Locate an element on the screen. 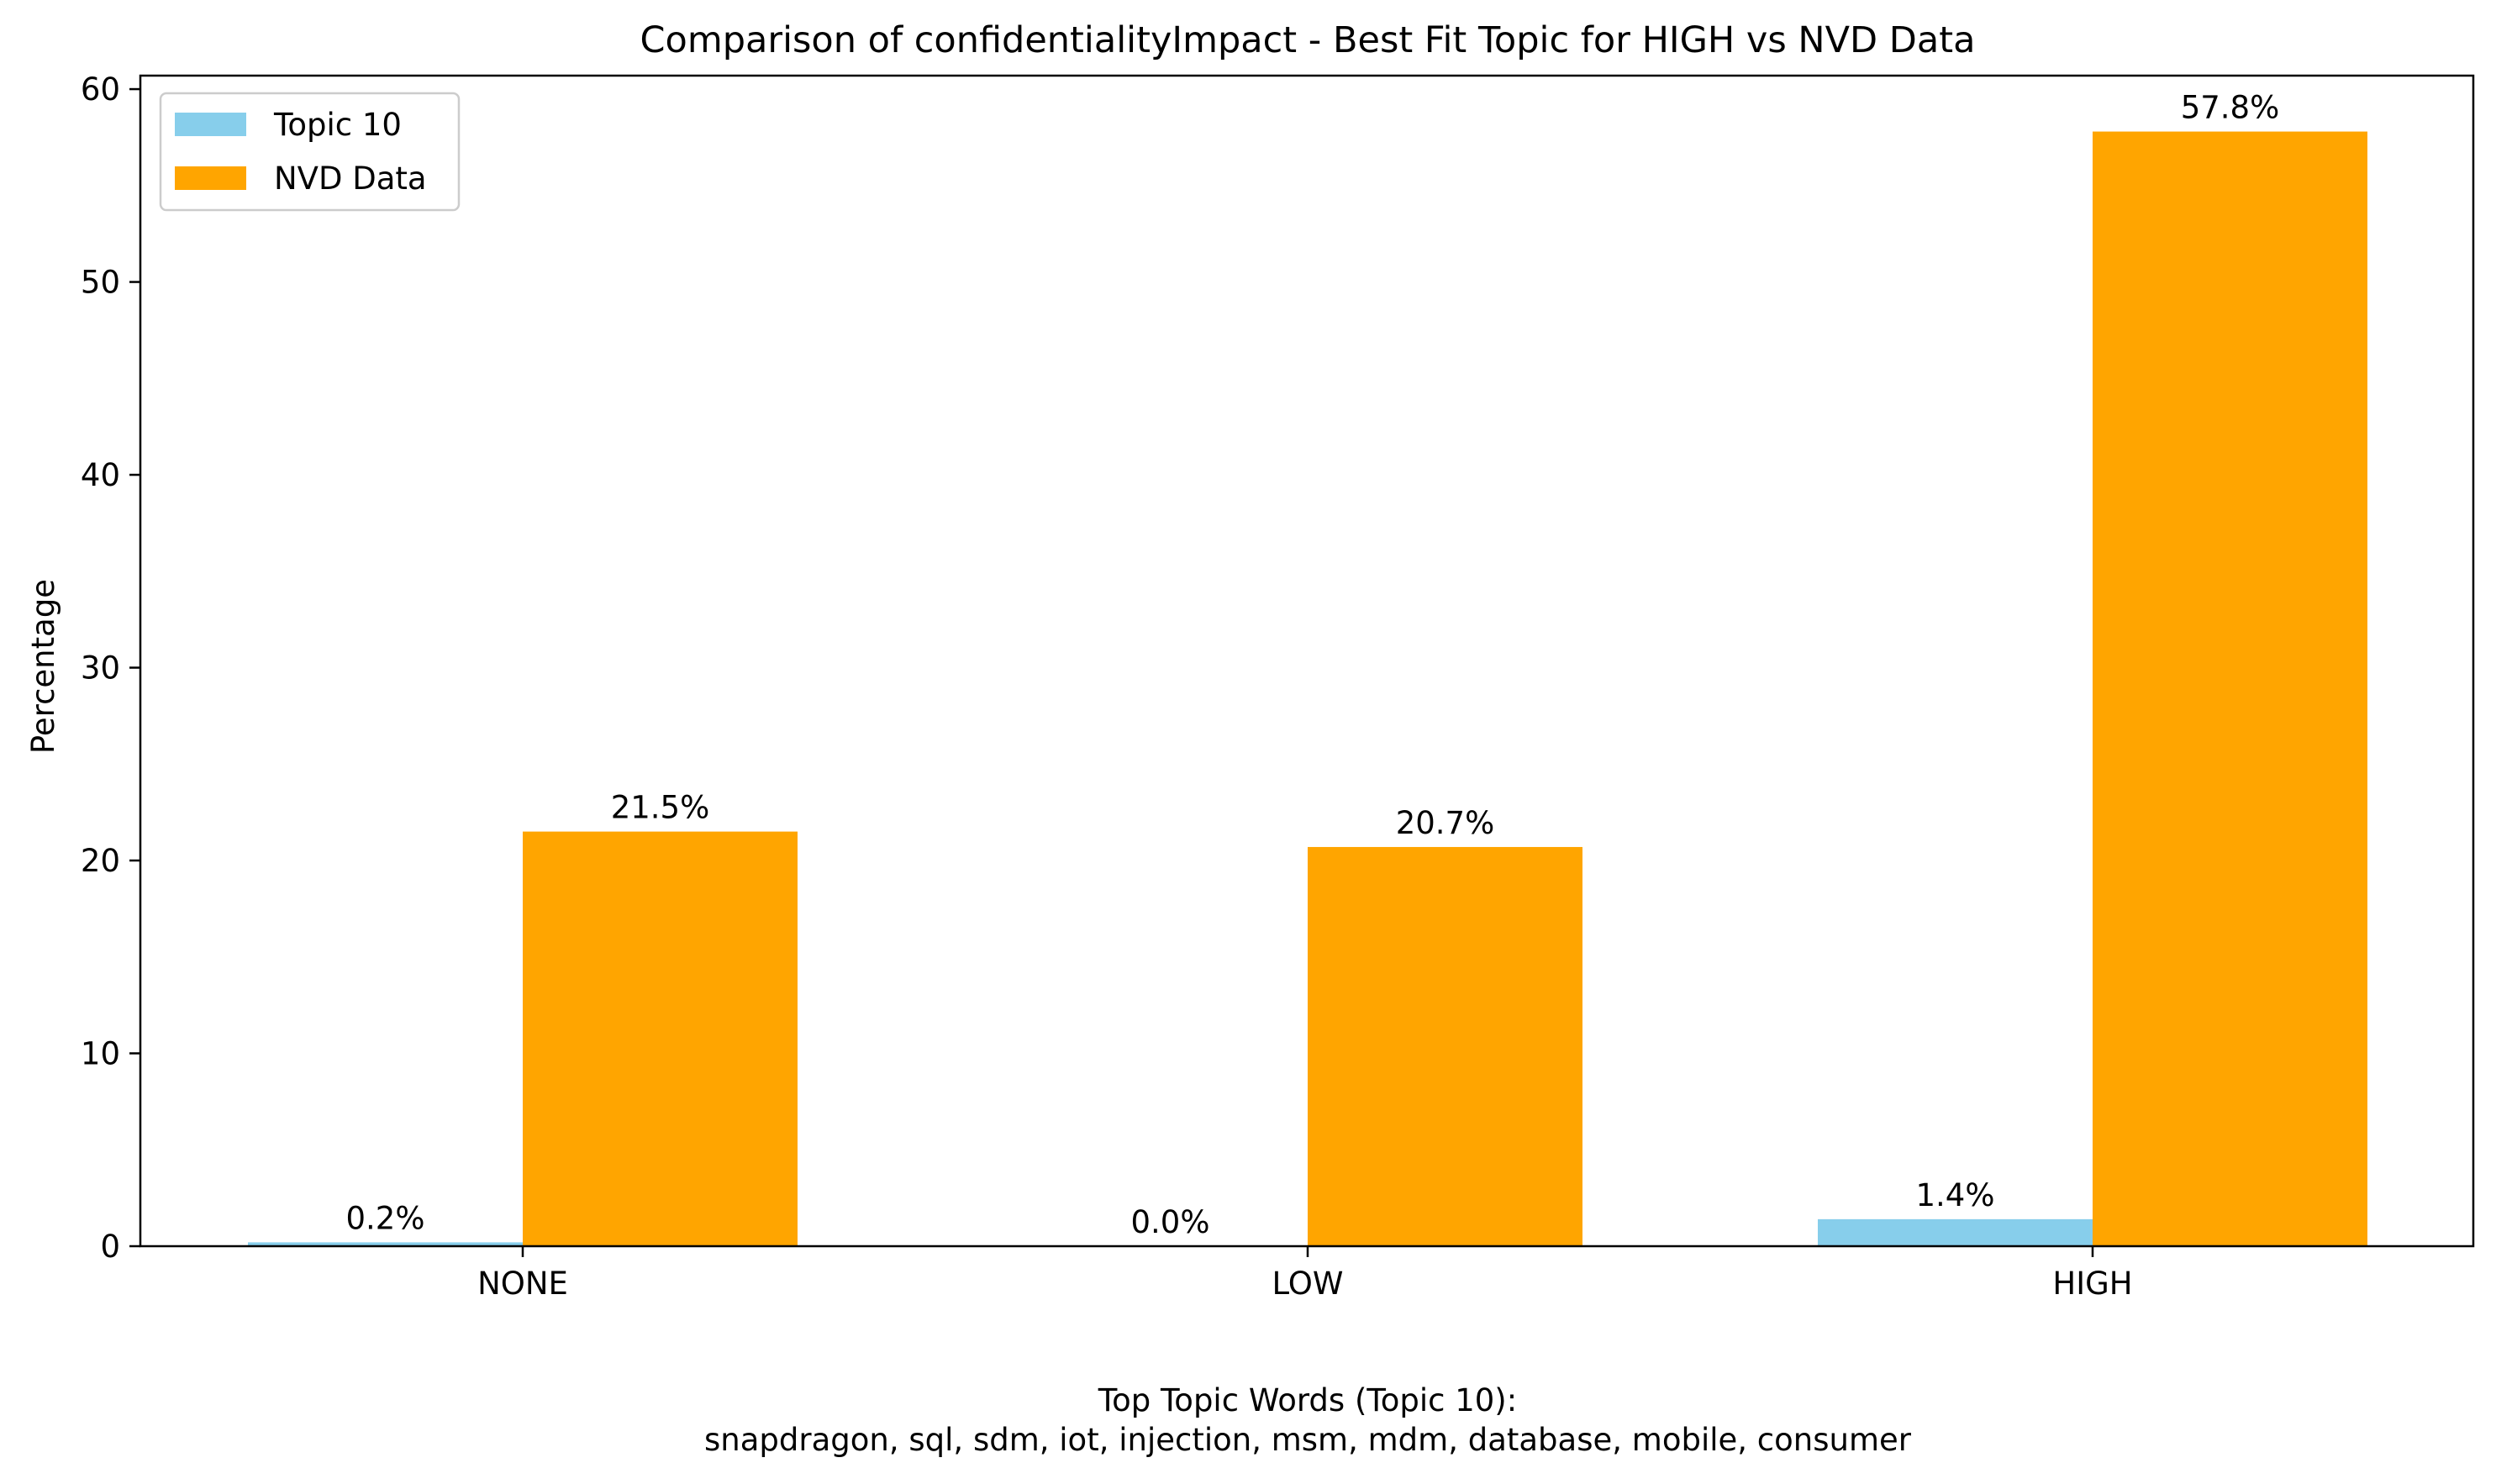 The height and width of the screenshot is (1484, 2496). data-label-topic-10-high: 1.4% is located at coordinates (1955, 1195).